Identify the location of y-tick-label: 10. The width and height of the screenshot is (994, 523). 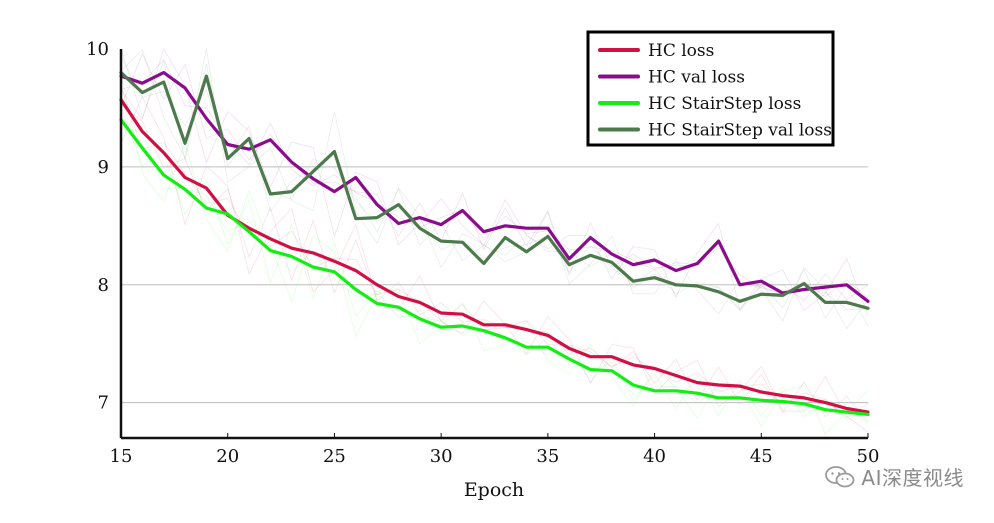
(97, 49).